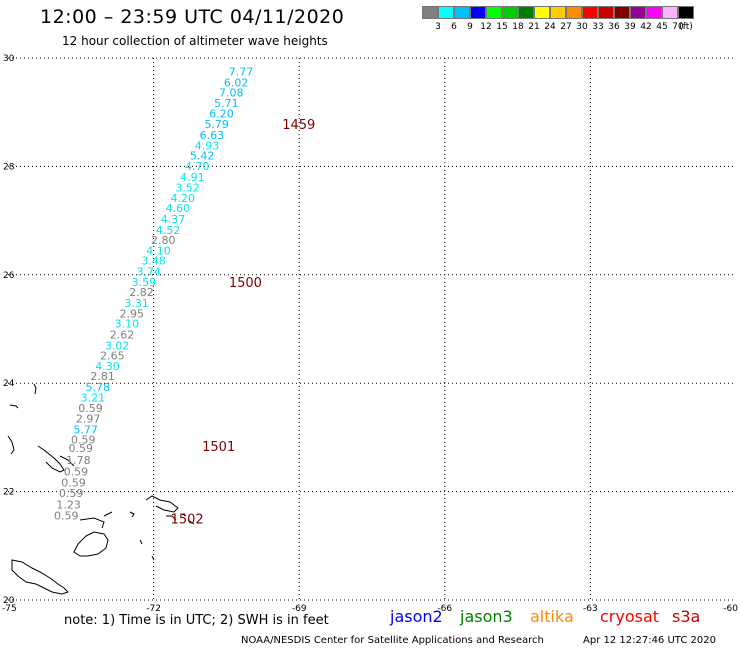  I want to click on swh-value: 1.23, so click(68, 505).